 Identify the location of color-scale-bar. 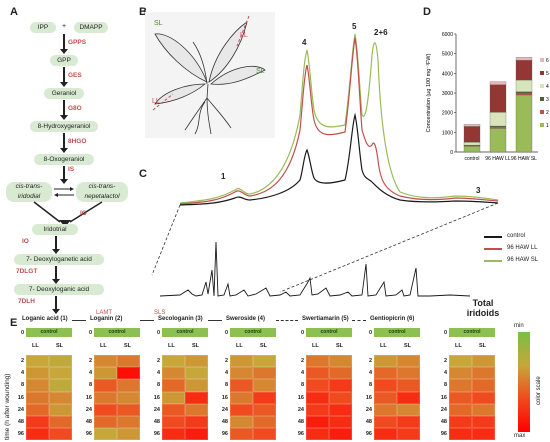
(524, 382).